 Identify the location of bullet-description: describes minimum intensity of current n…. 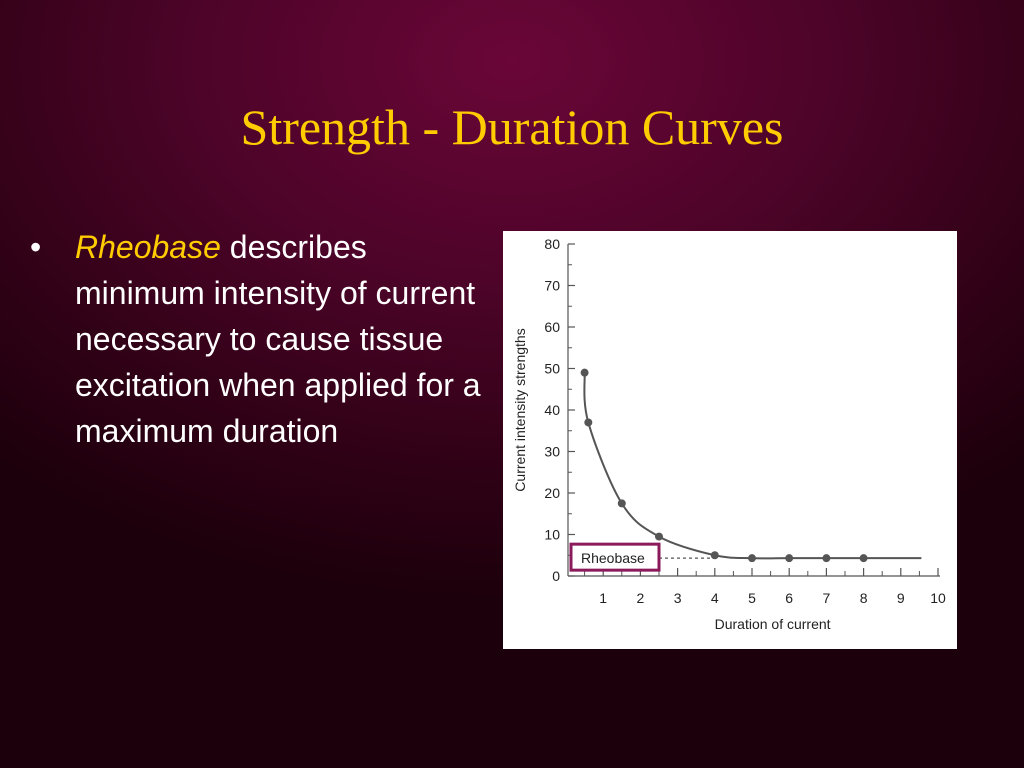
(278, 339).